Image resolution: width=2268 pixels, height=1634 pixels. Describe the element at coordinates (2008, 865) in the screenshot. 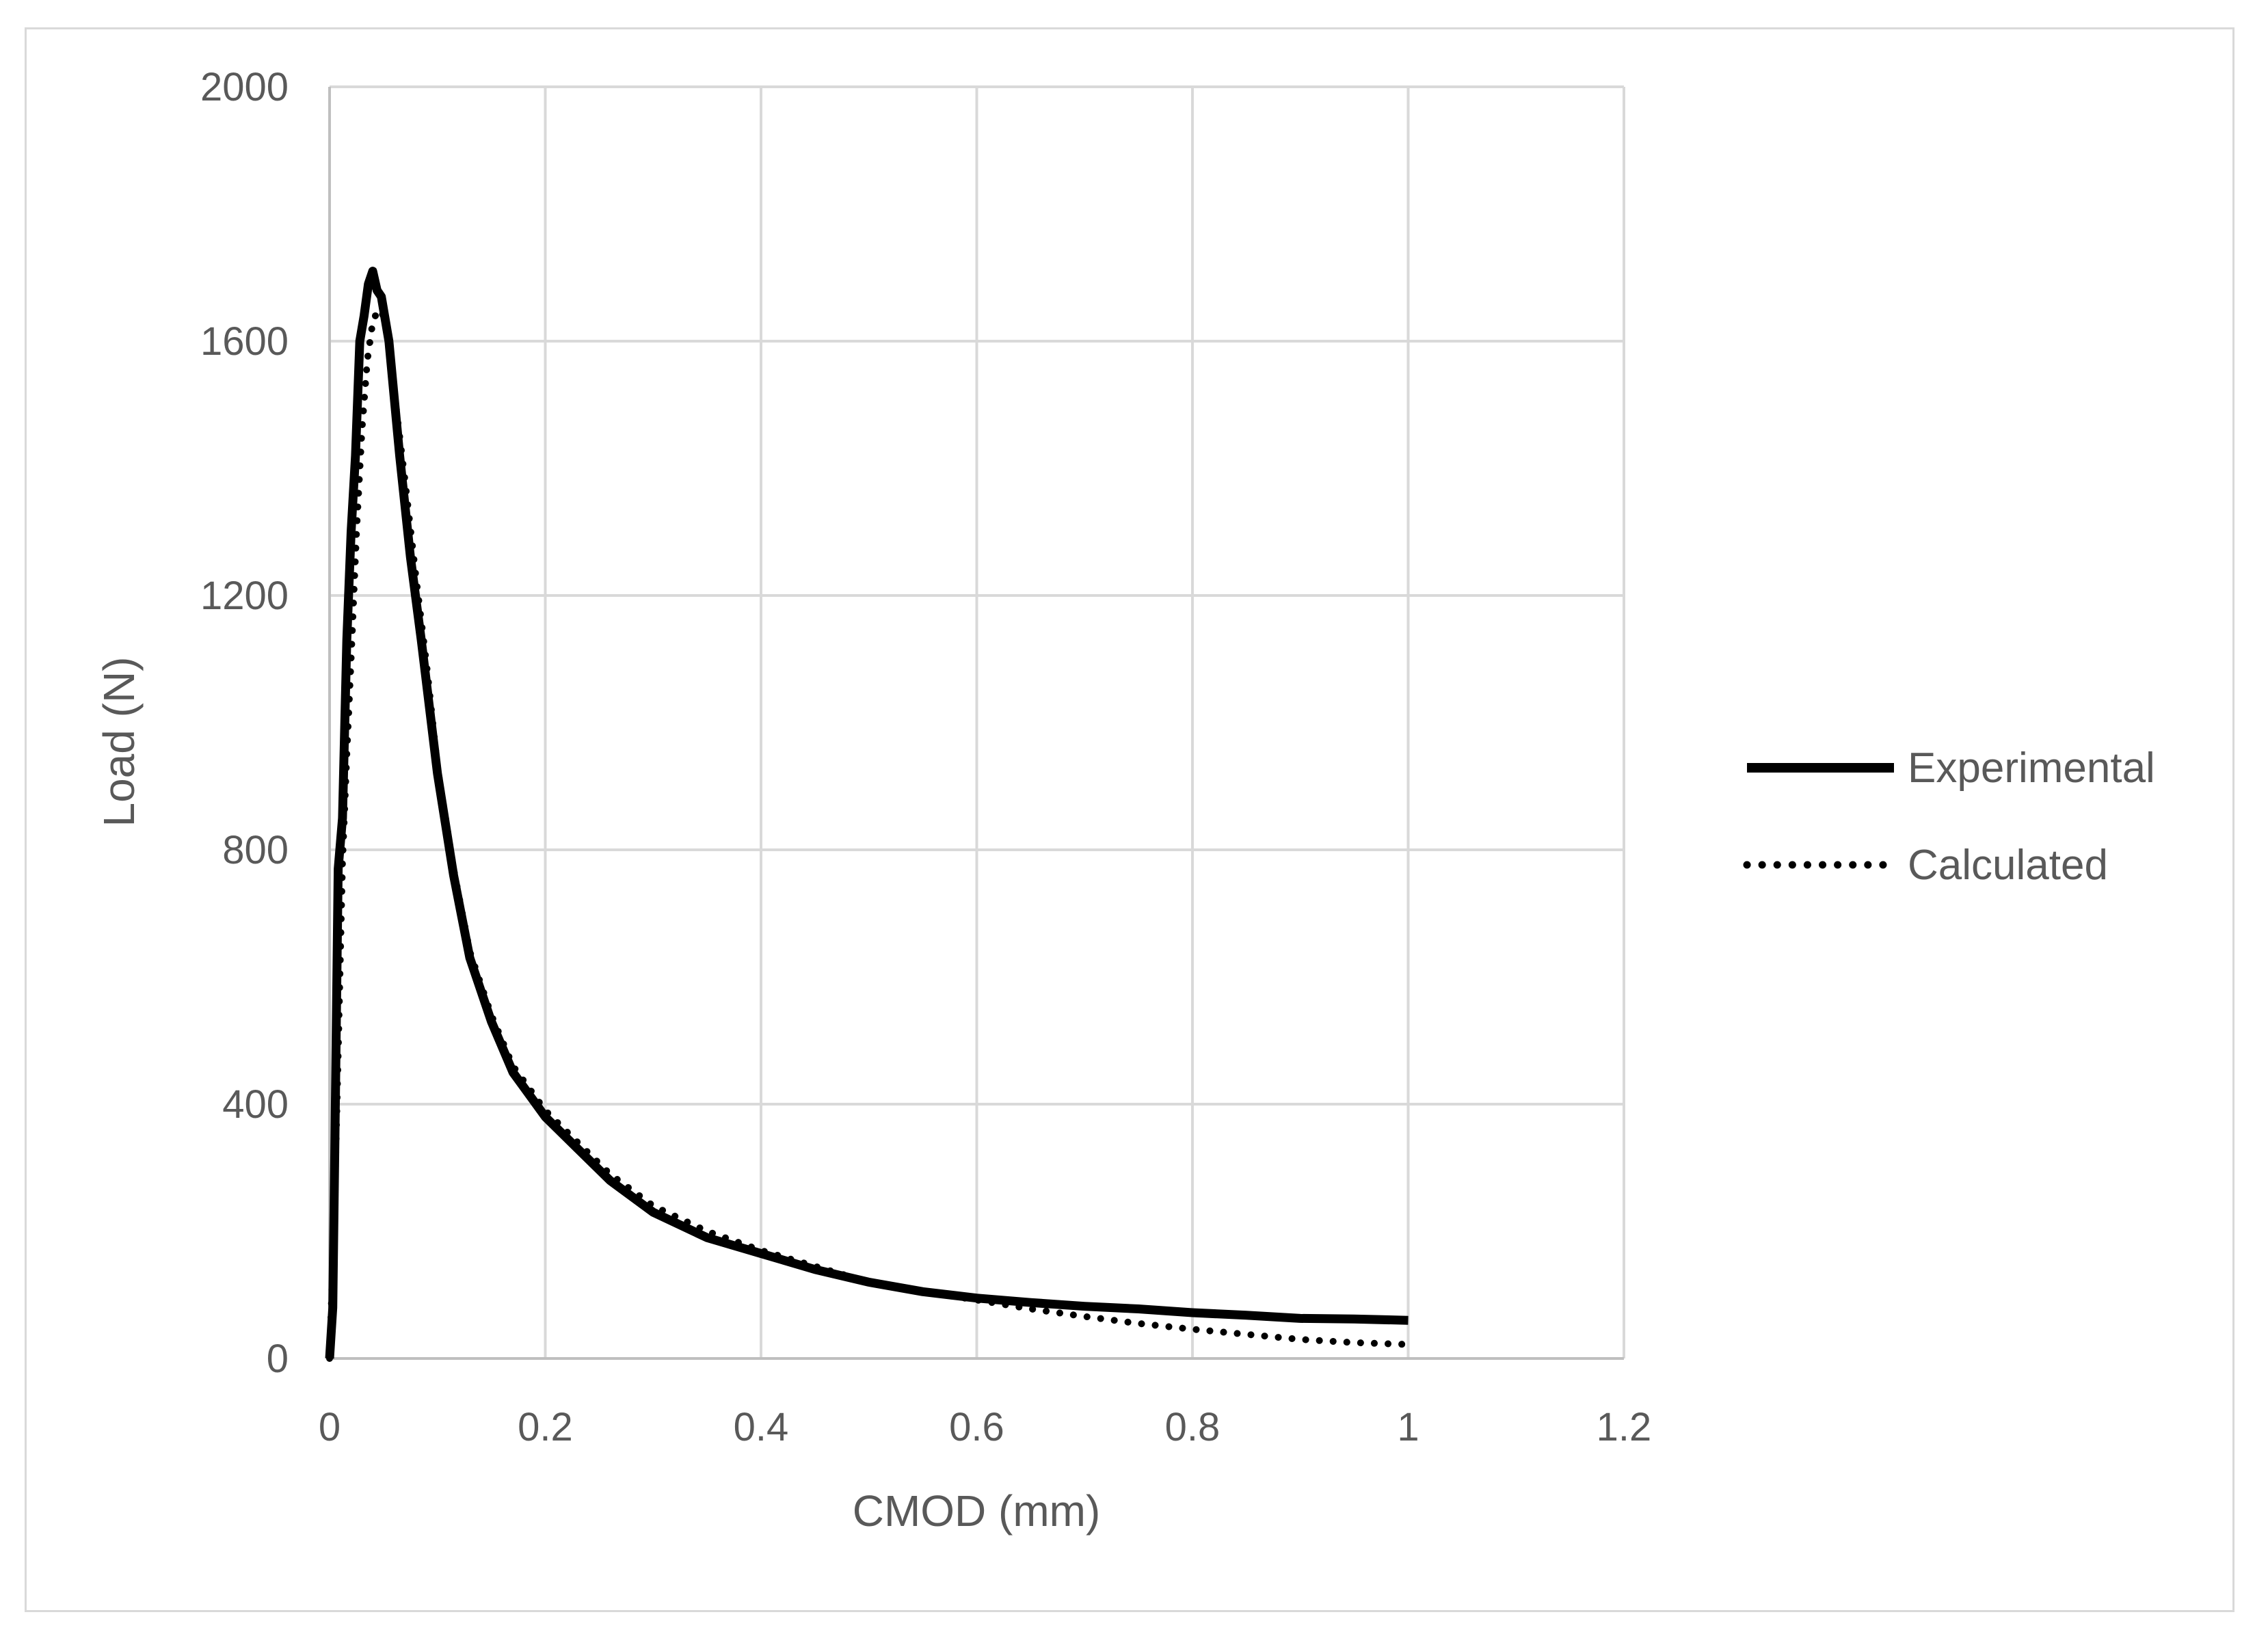

I see `legend-label-calculated: Calculated` at that location.